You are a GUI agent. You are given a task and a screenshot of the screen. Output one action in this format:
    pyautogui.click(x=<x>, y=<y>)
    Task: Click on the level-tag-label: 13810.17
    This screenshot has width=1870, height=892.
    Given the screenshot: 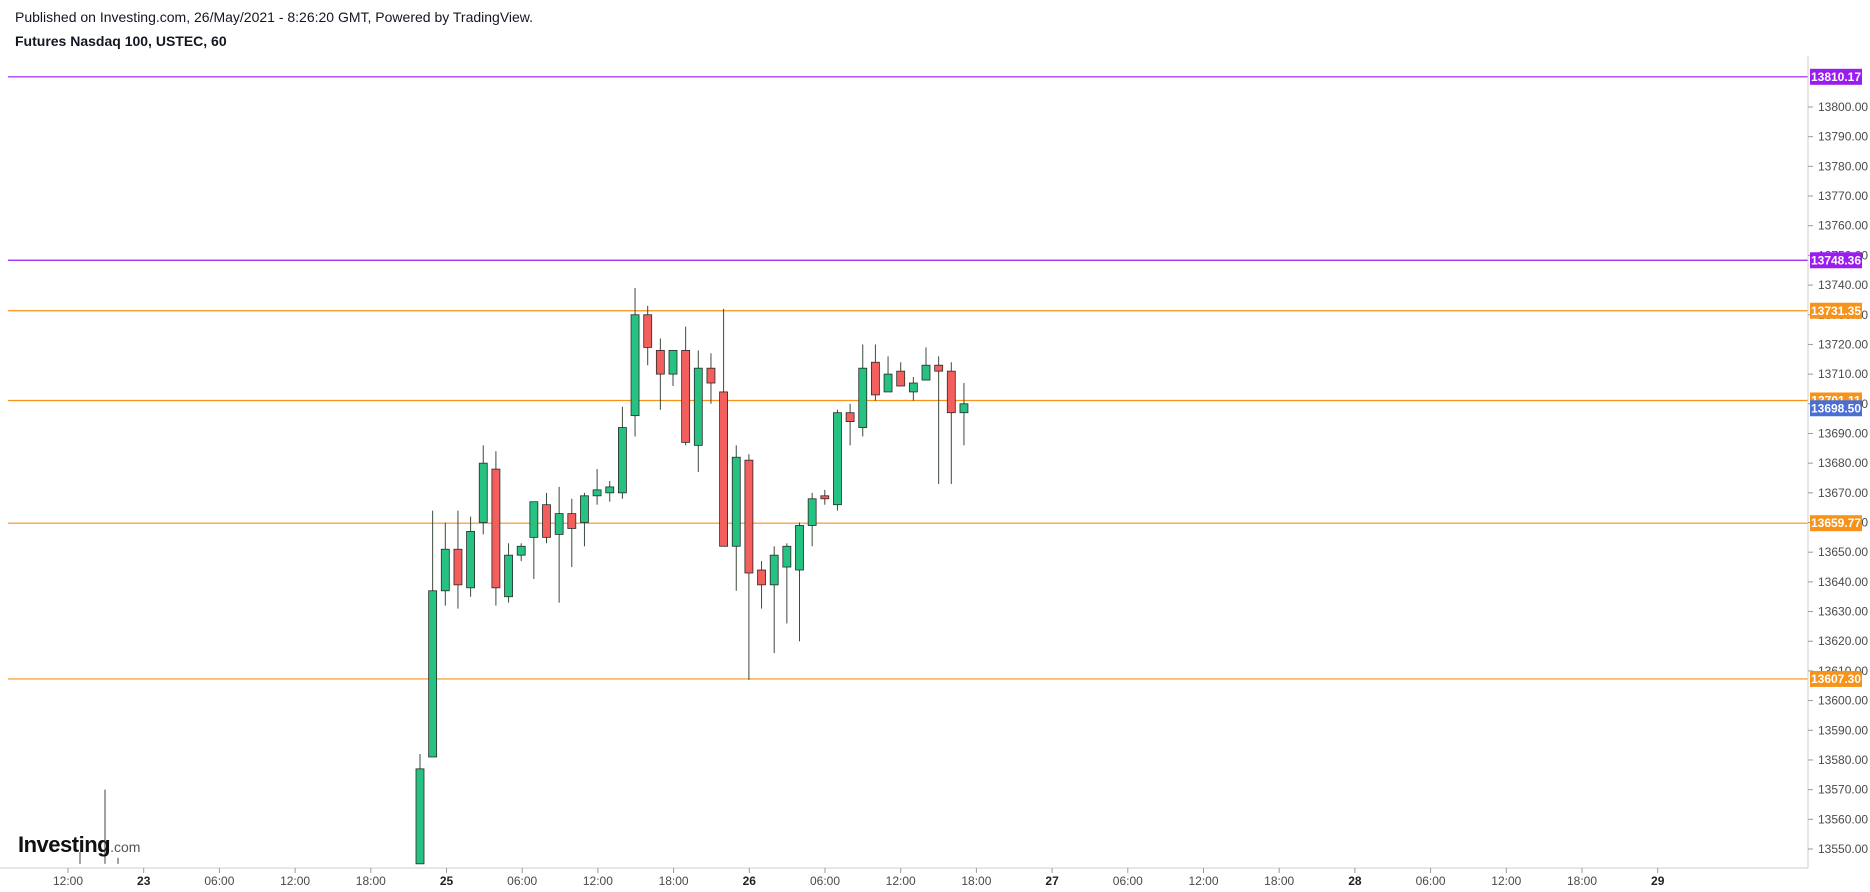 What is the action you would take?
    pyautogui.click(x=1836, y=77)
    